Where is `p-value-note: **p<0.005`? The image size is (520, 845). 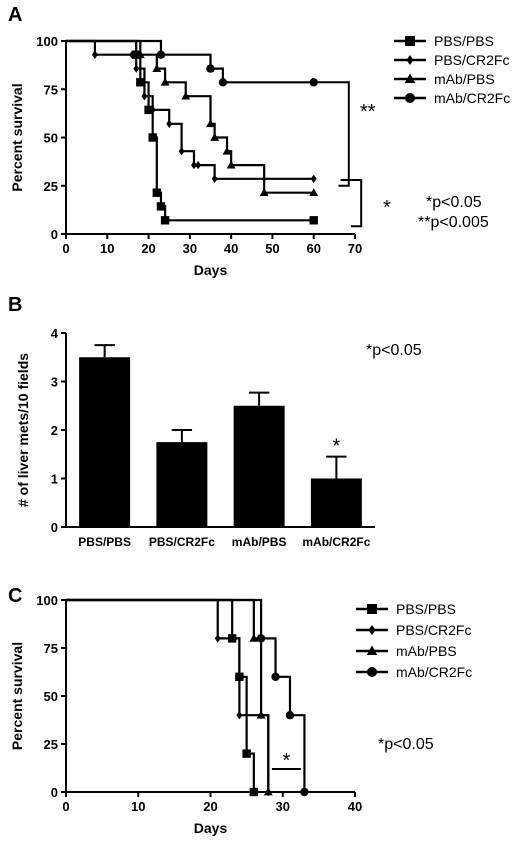 p-value-note: **p<0.005 is located at coordinates (453, 222).